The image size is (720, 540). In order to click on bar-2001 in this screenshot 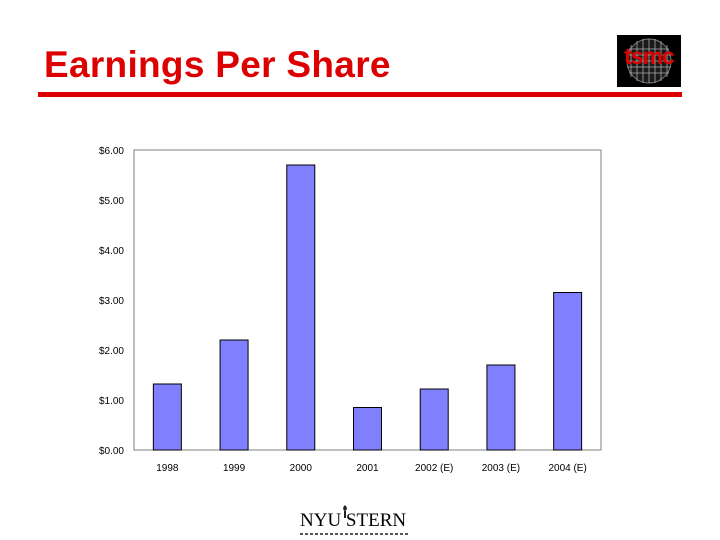, I will do `click(367, 429)`.